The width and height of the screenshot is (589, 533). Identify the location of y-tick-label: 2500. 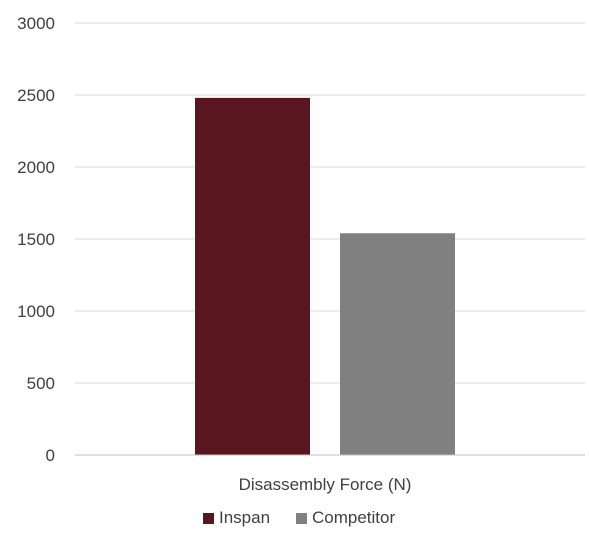
(36, 95).